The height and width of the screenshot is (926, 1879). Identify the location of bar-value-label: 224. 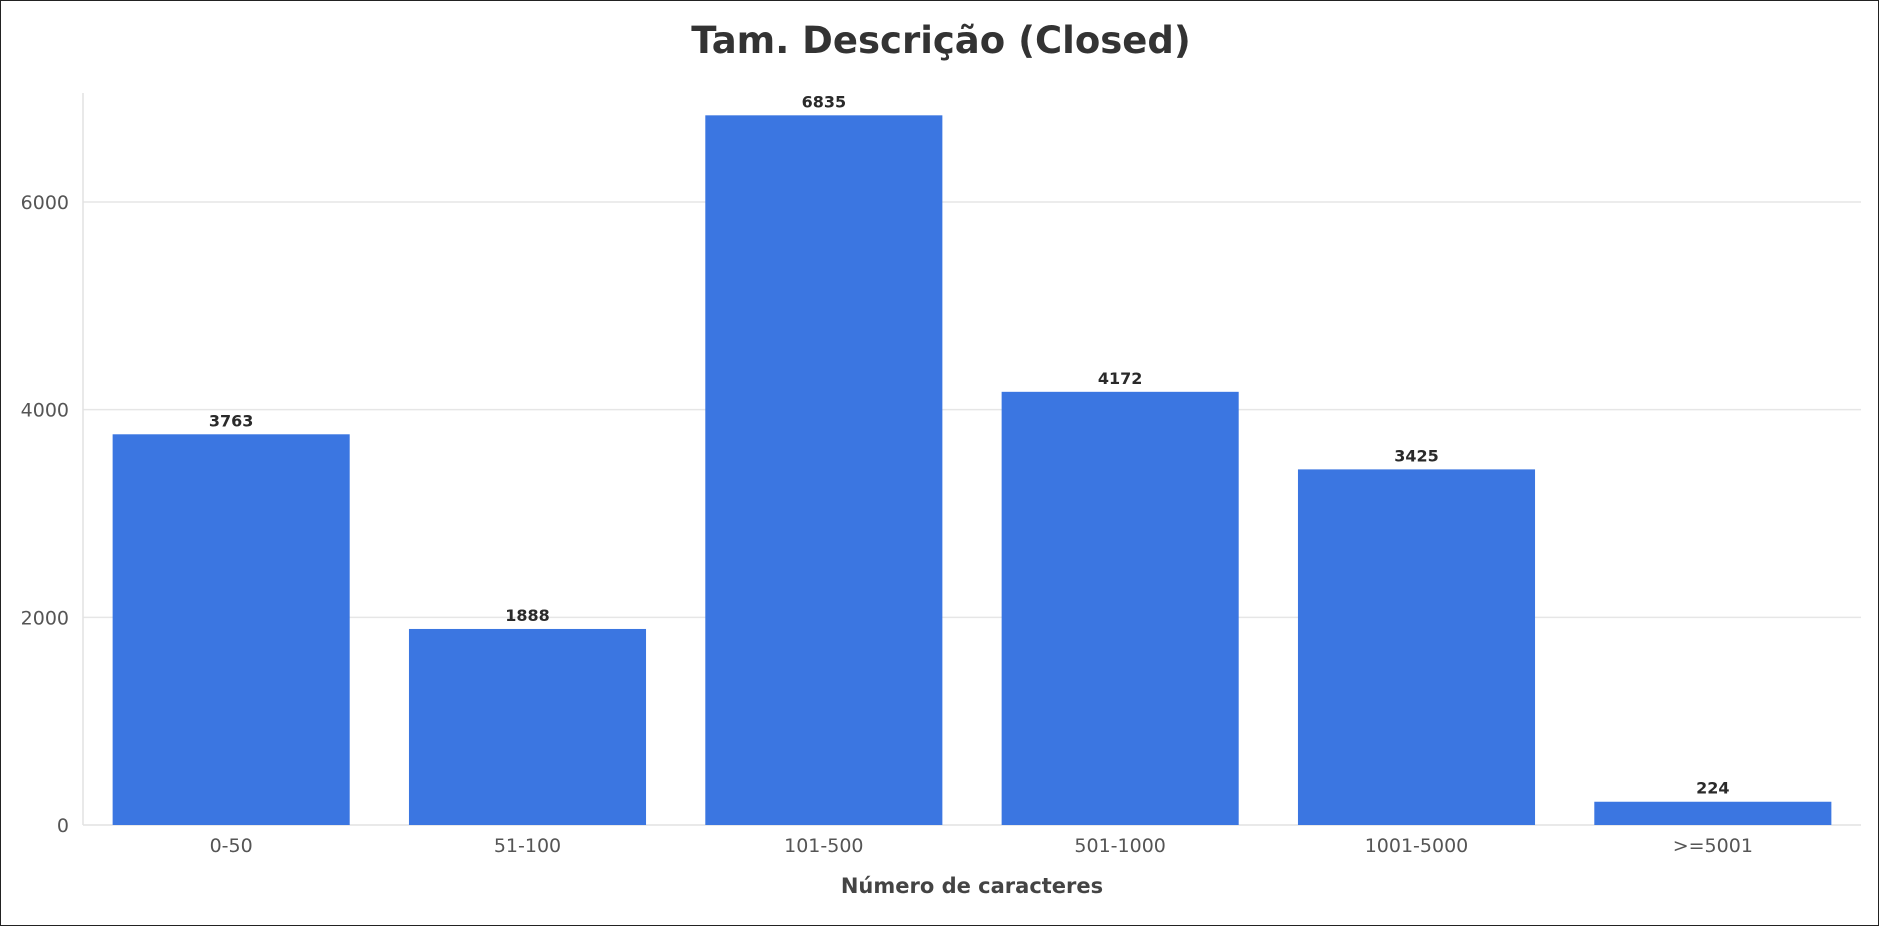
(1712, 788).